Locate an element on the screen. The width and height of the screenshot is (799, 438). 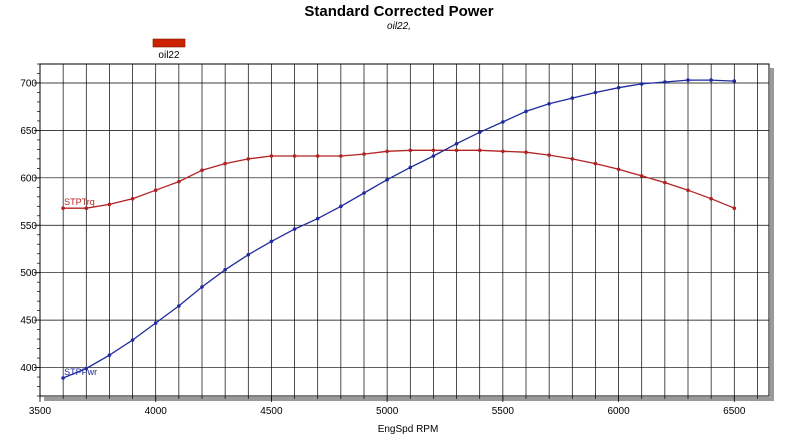
x-axis-label: EngSpd RPM is located at coordinates (408, 429).